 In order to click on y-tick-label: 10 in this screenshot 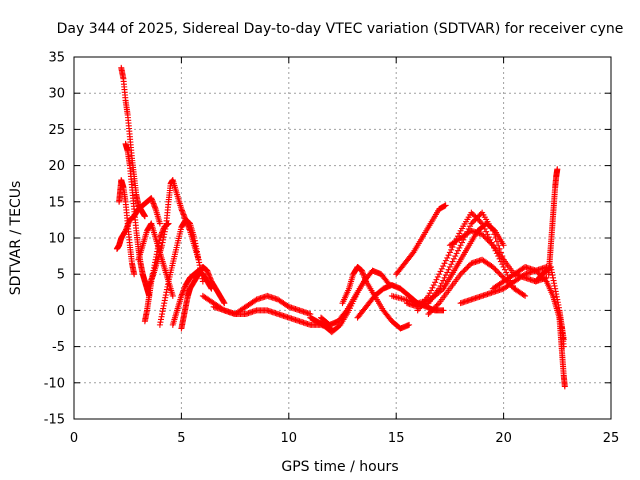, I will do `click(56, 239)`.